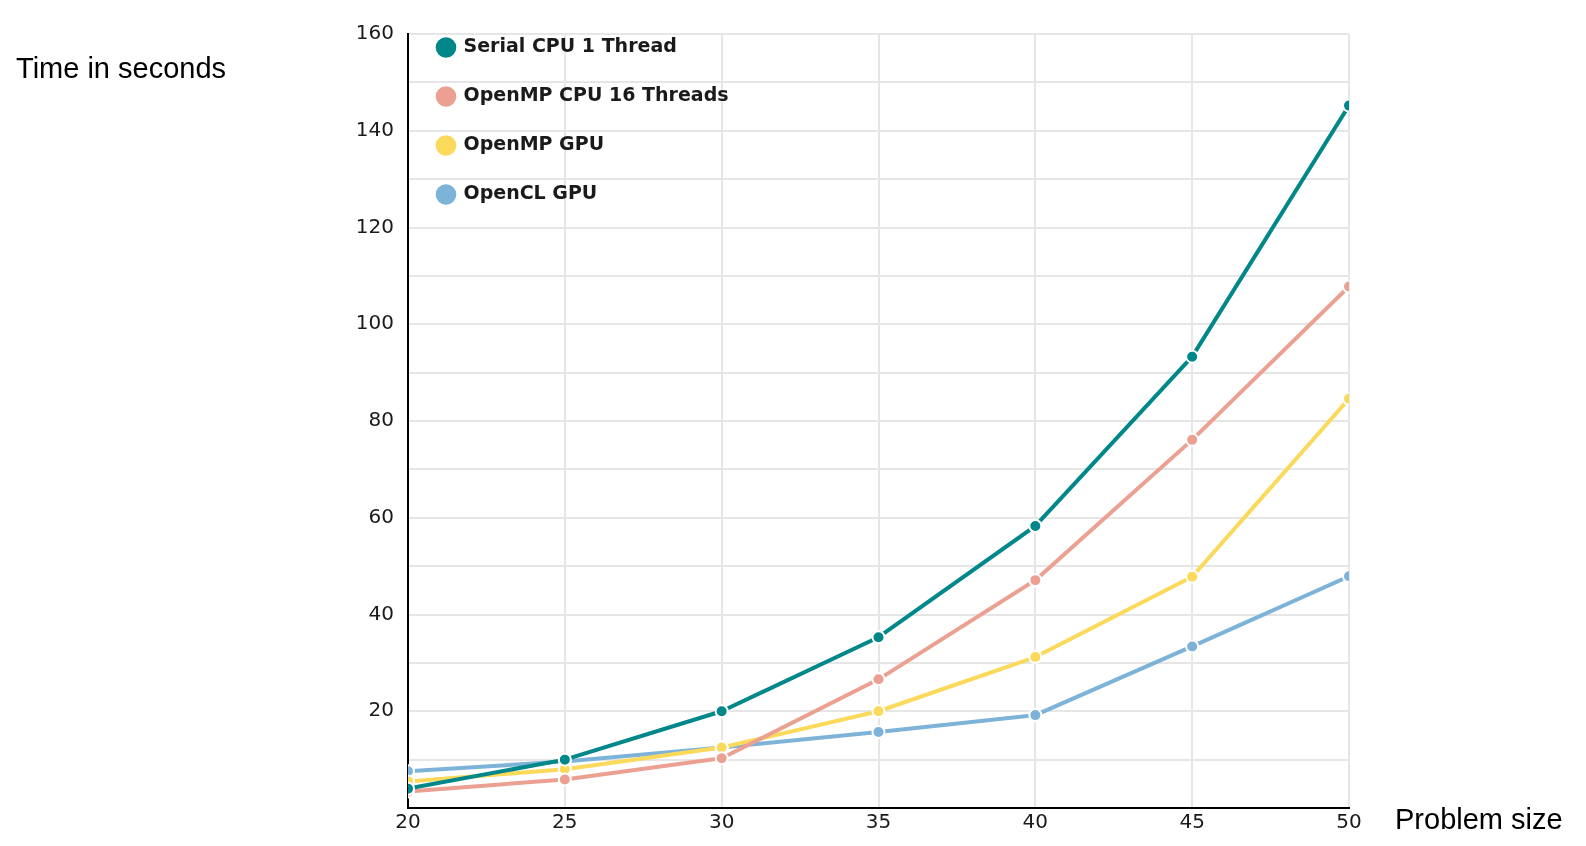  What do you see at coordinates (1479, 819) in the screenshot?
I see `x-axis-title: Problem size` at bounding box center [1479, 819].